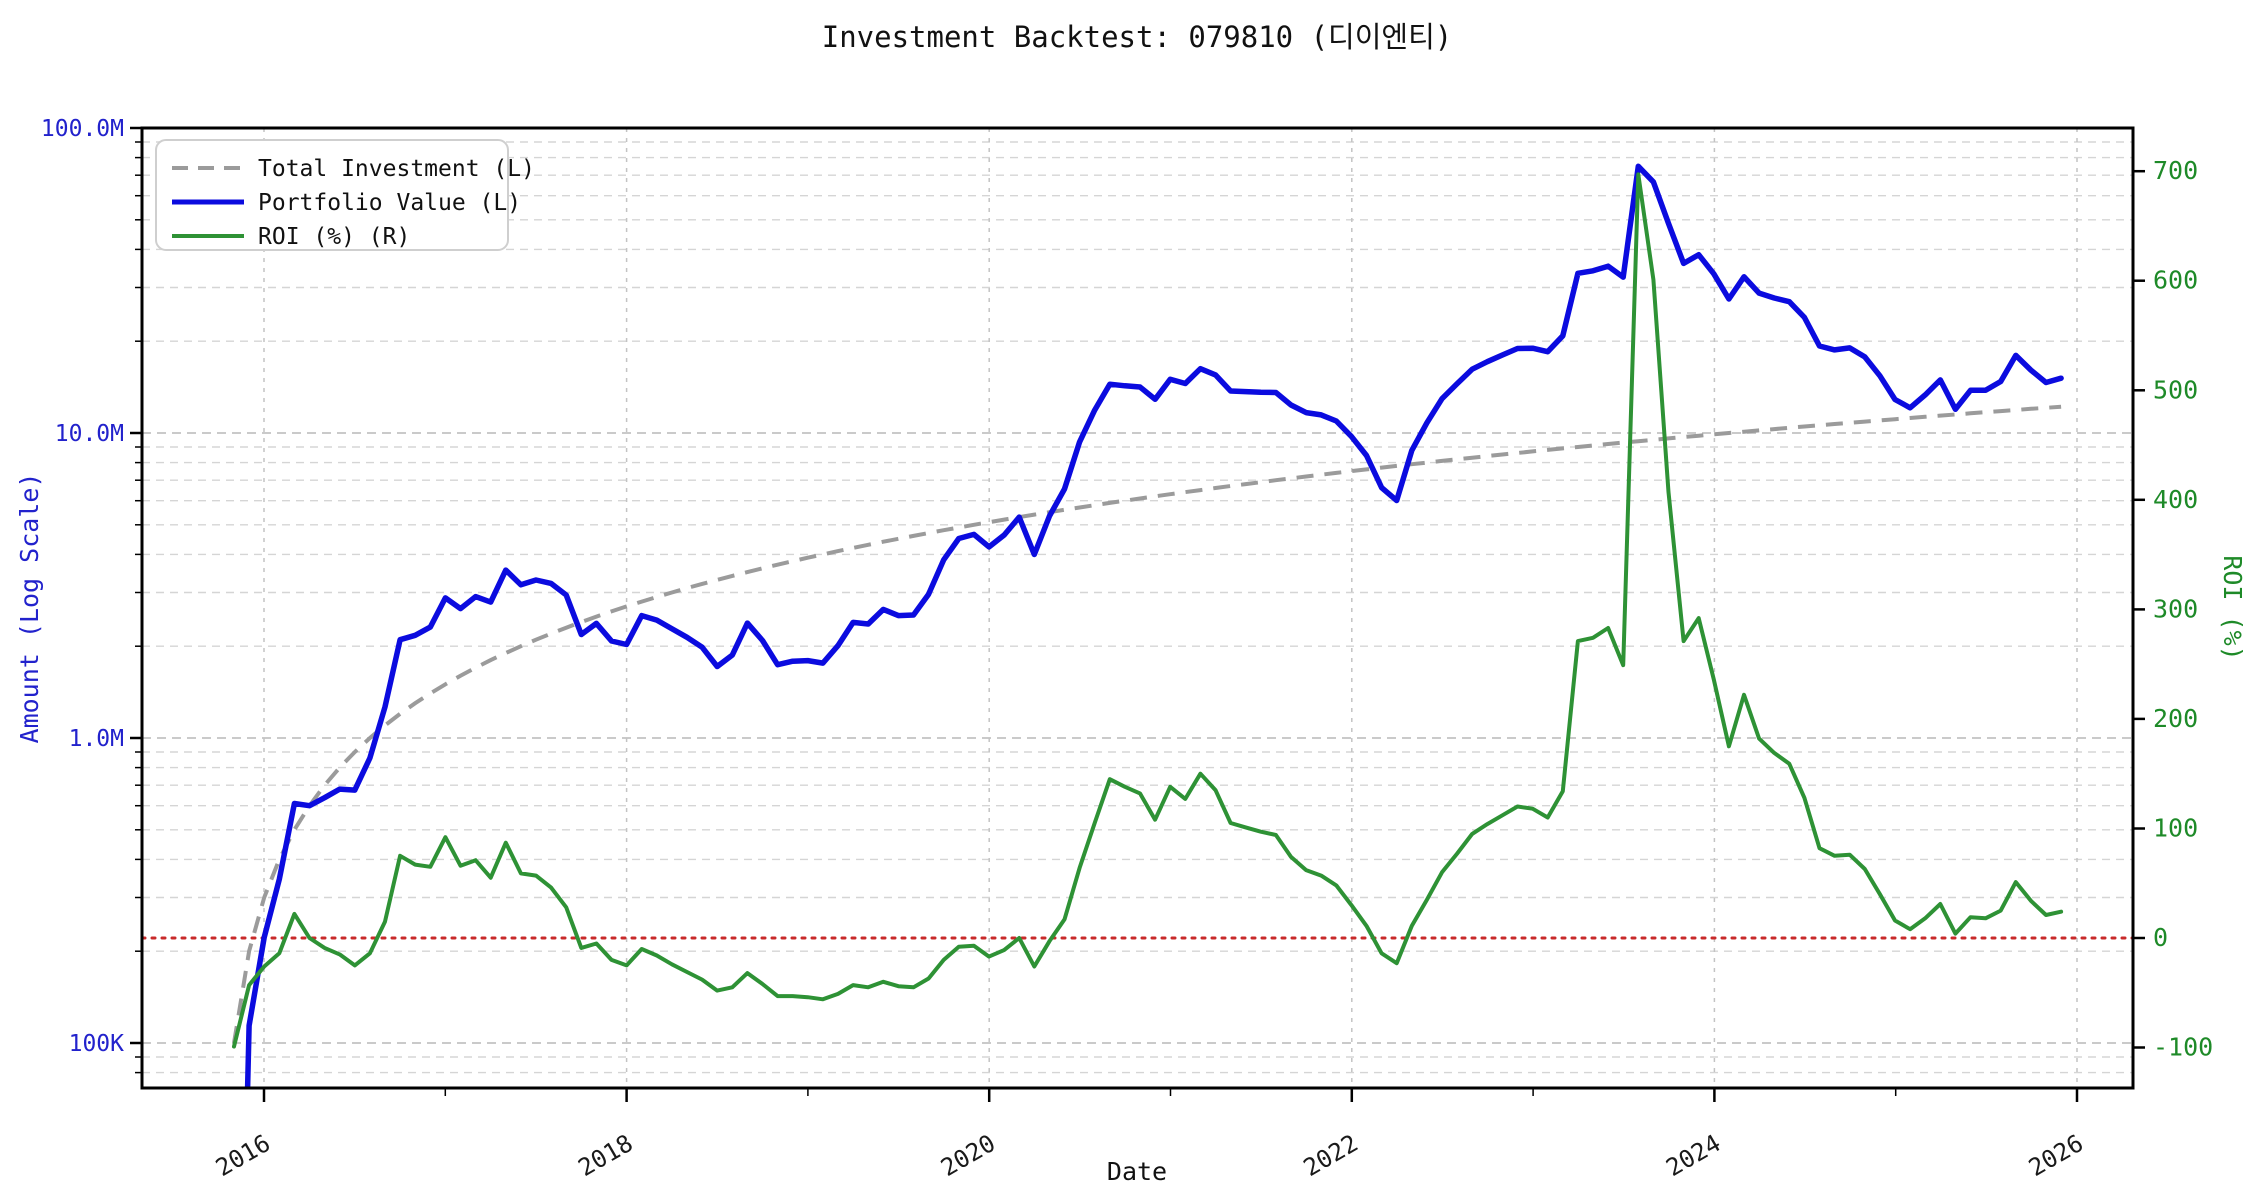 This screenshot has width=2250, height=1204. I want to click on x-tick-label: 2022, so click(1331, 1155).